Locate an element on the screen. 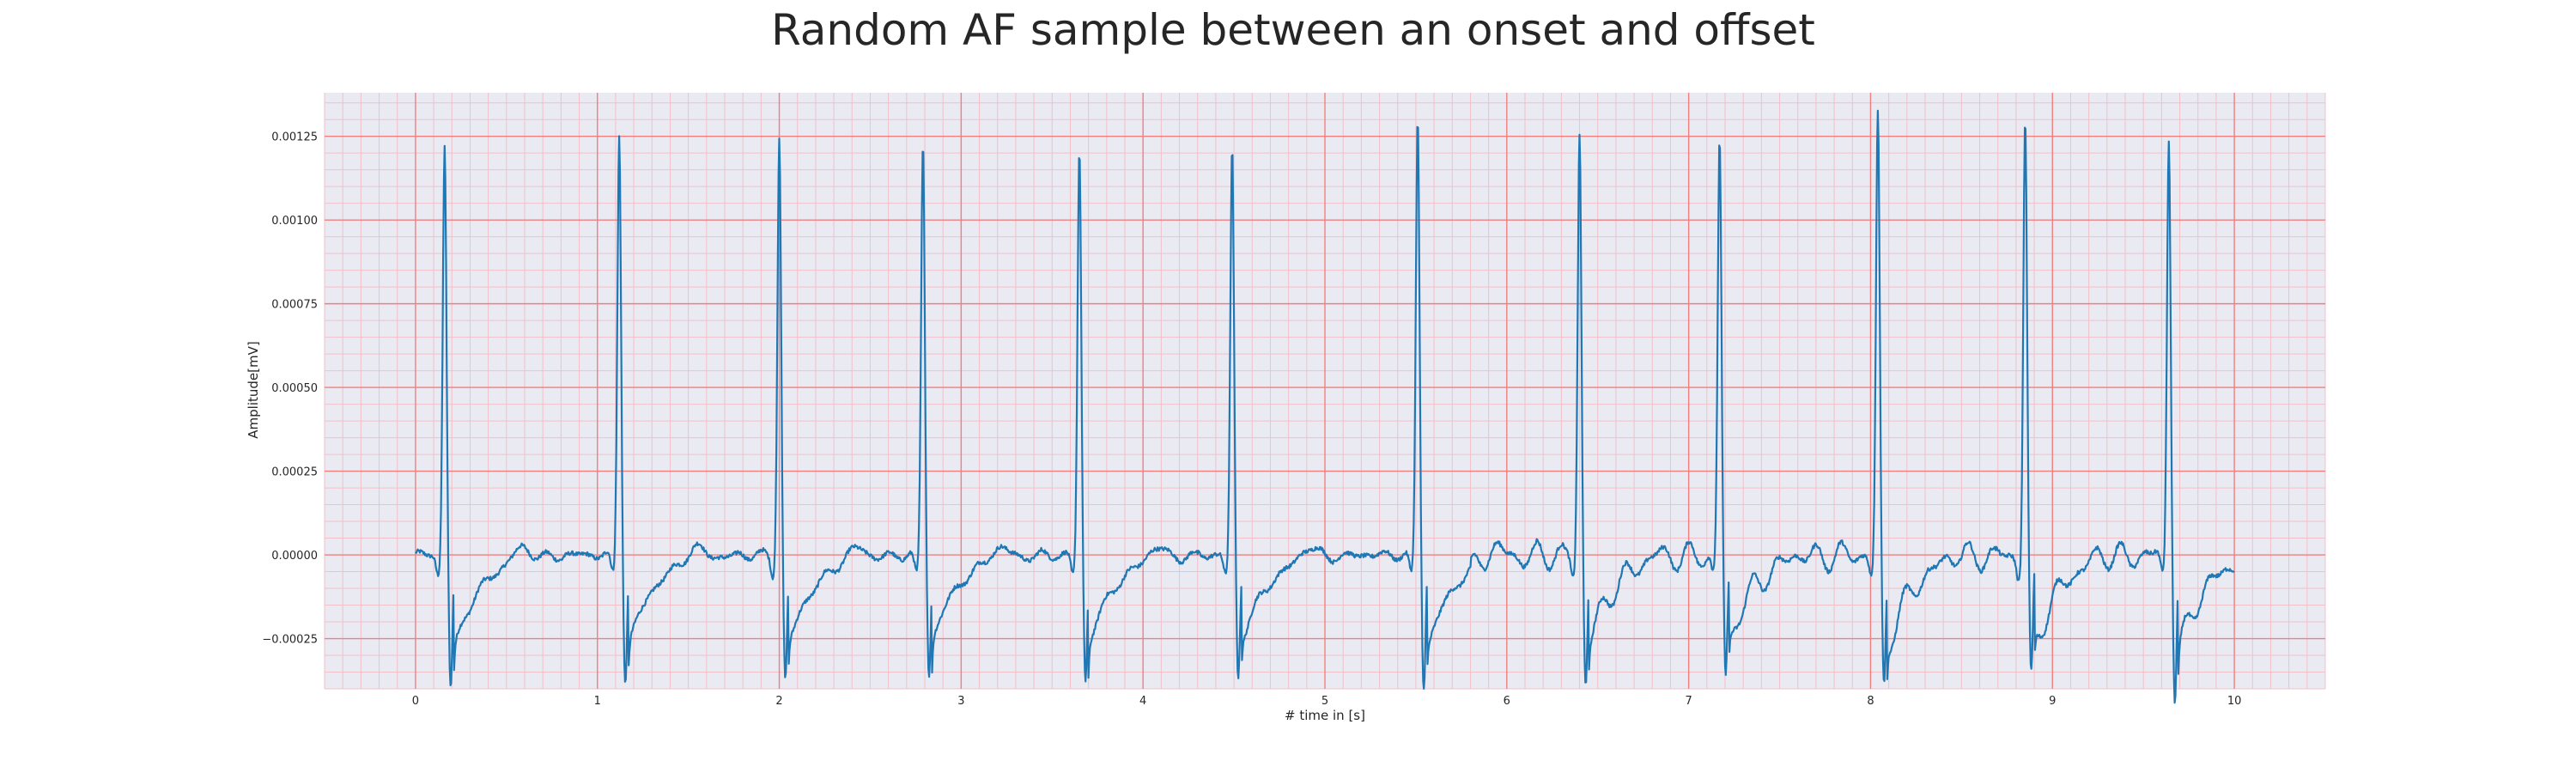 This screenshot has width=2576, height=773. x-tick-label: 7 is located at coordinates (1689, 701).